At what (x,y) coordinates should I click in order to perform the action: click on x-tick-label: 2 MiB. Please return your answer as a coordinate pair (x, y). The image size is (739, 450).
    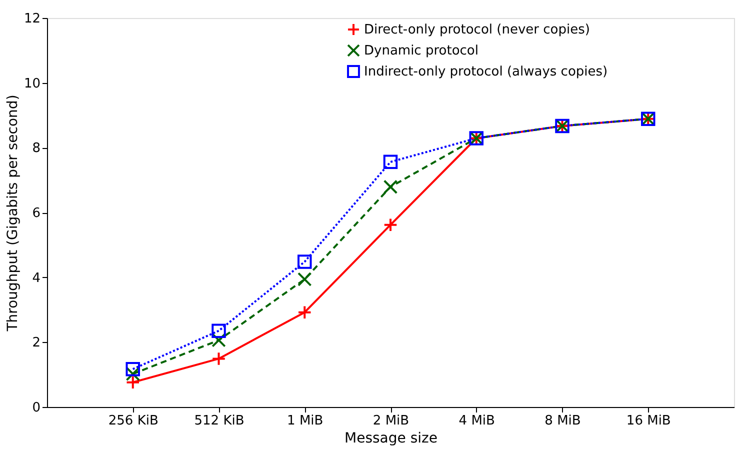
    Looking at the image, I should click on (391, 421).